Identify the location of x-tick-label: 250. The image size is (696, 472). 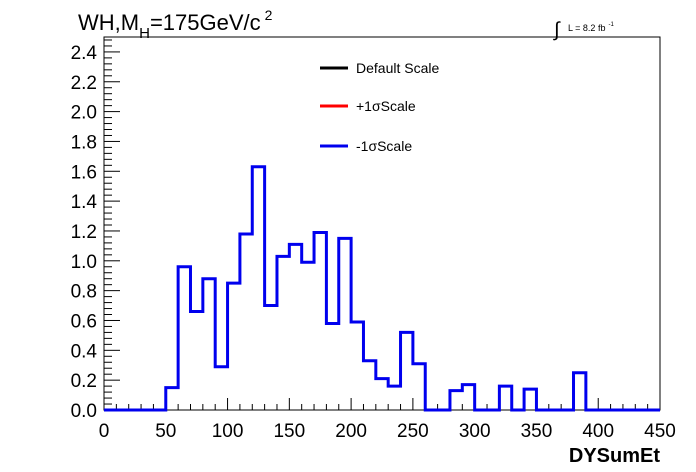
(413, 431).